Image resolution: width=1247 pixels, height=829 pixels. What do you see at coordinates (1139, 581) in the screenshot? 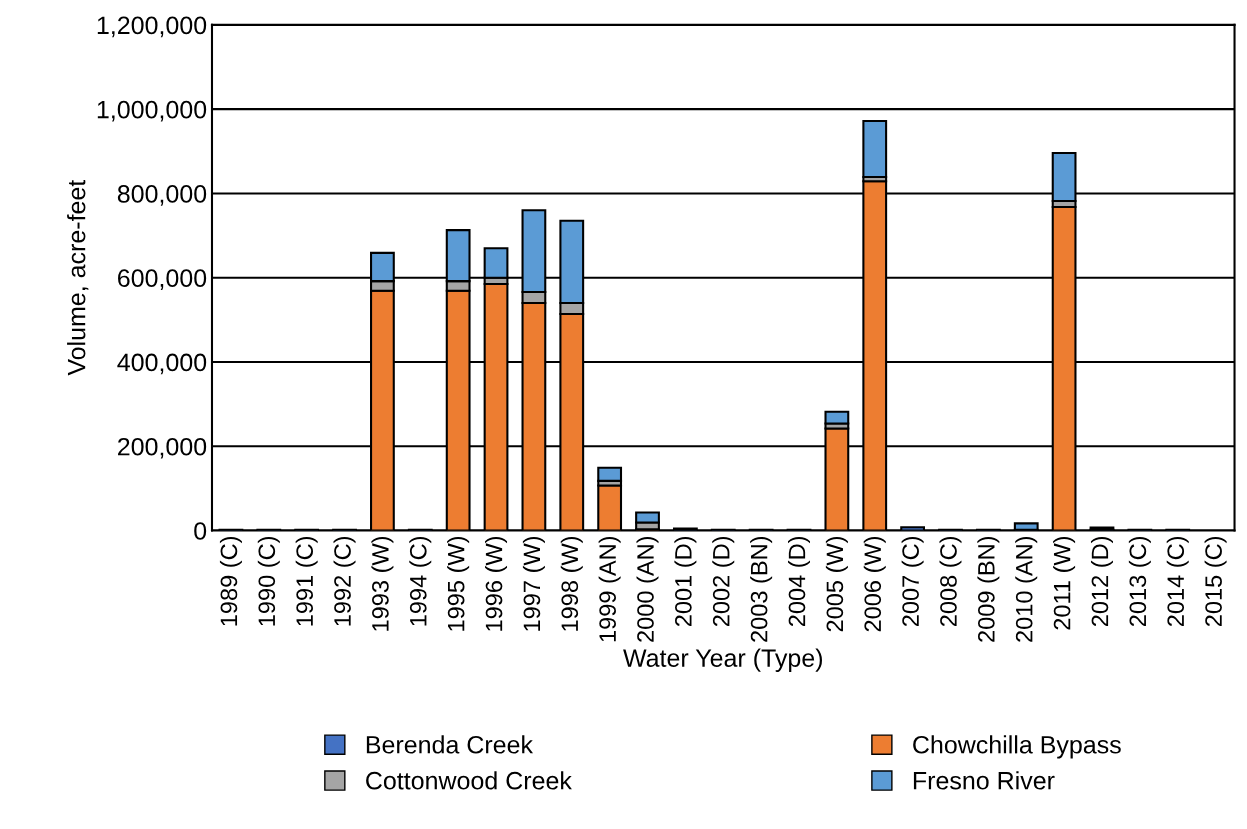
I see `x-tick-label: 2013 (C)` at bounding box center [1139, 581].